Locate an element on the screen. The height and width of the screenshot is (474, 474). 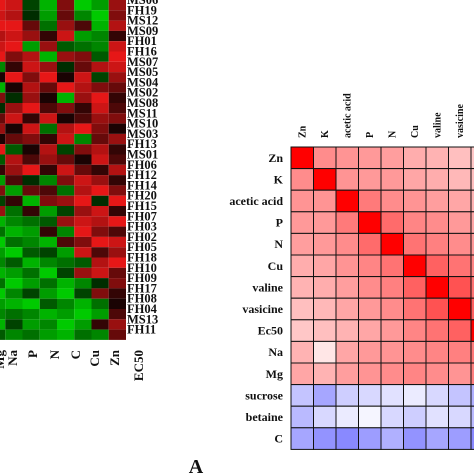
heatmap-row-label: FH13 is located at coordinates (142, 144).